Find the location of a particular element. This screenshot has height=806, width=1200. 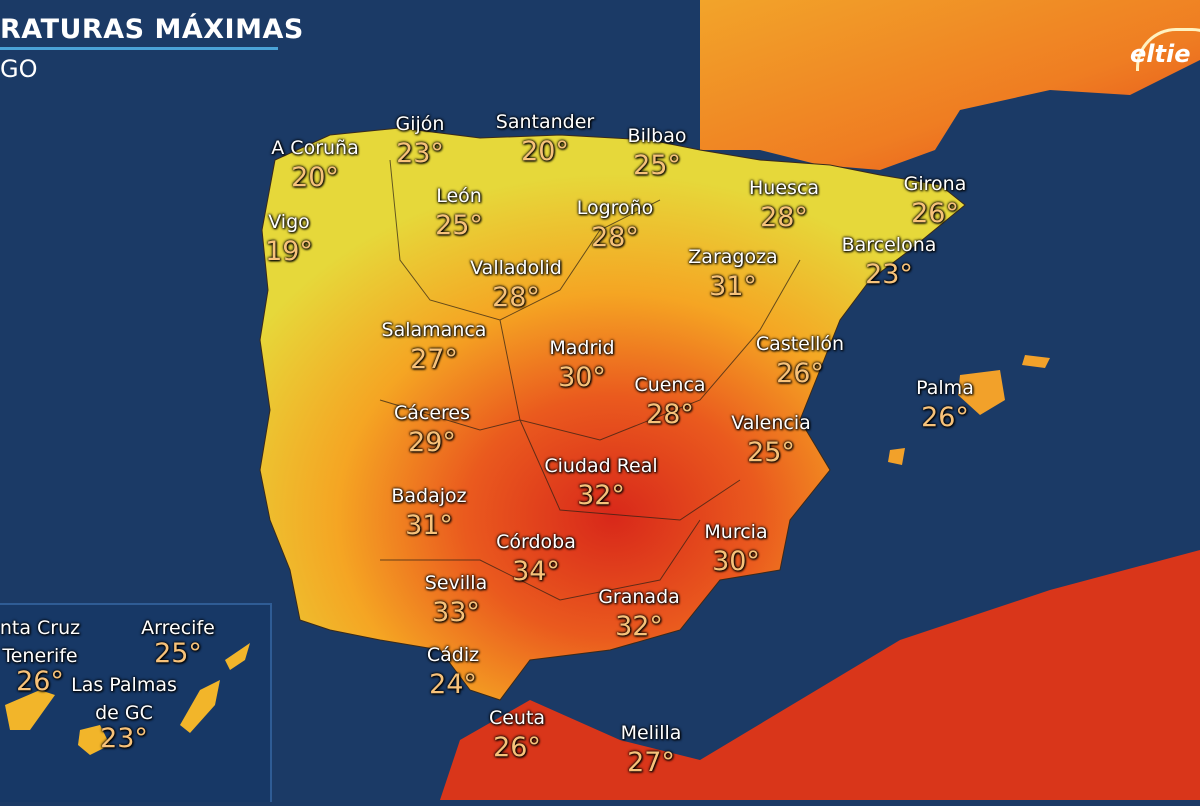

menorca is located at coordinates (1036, 361).